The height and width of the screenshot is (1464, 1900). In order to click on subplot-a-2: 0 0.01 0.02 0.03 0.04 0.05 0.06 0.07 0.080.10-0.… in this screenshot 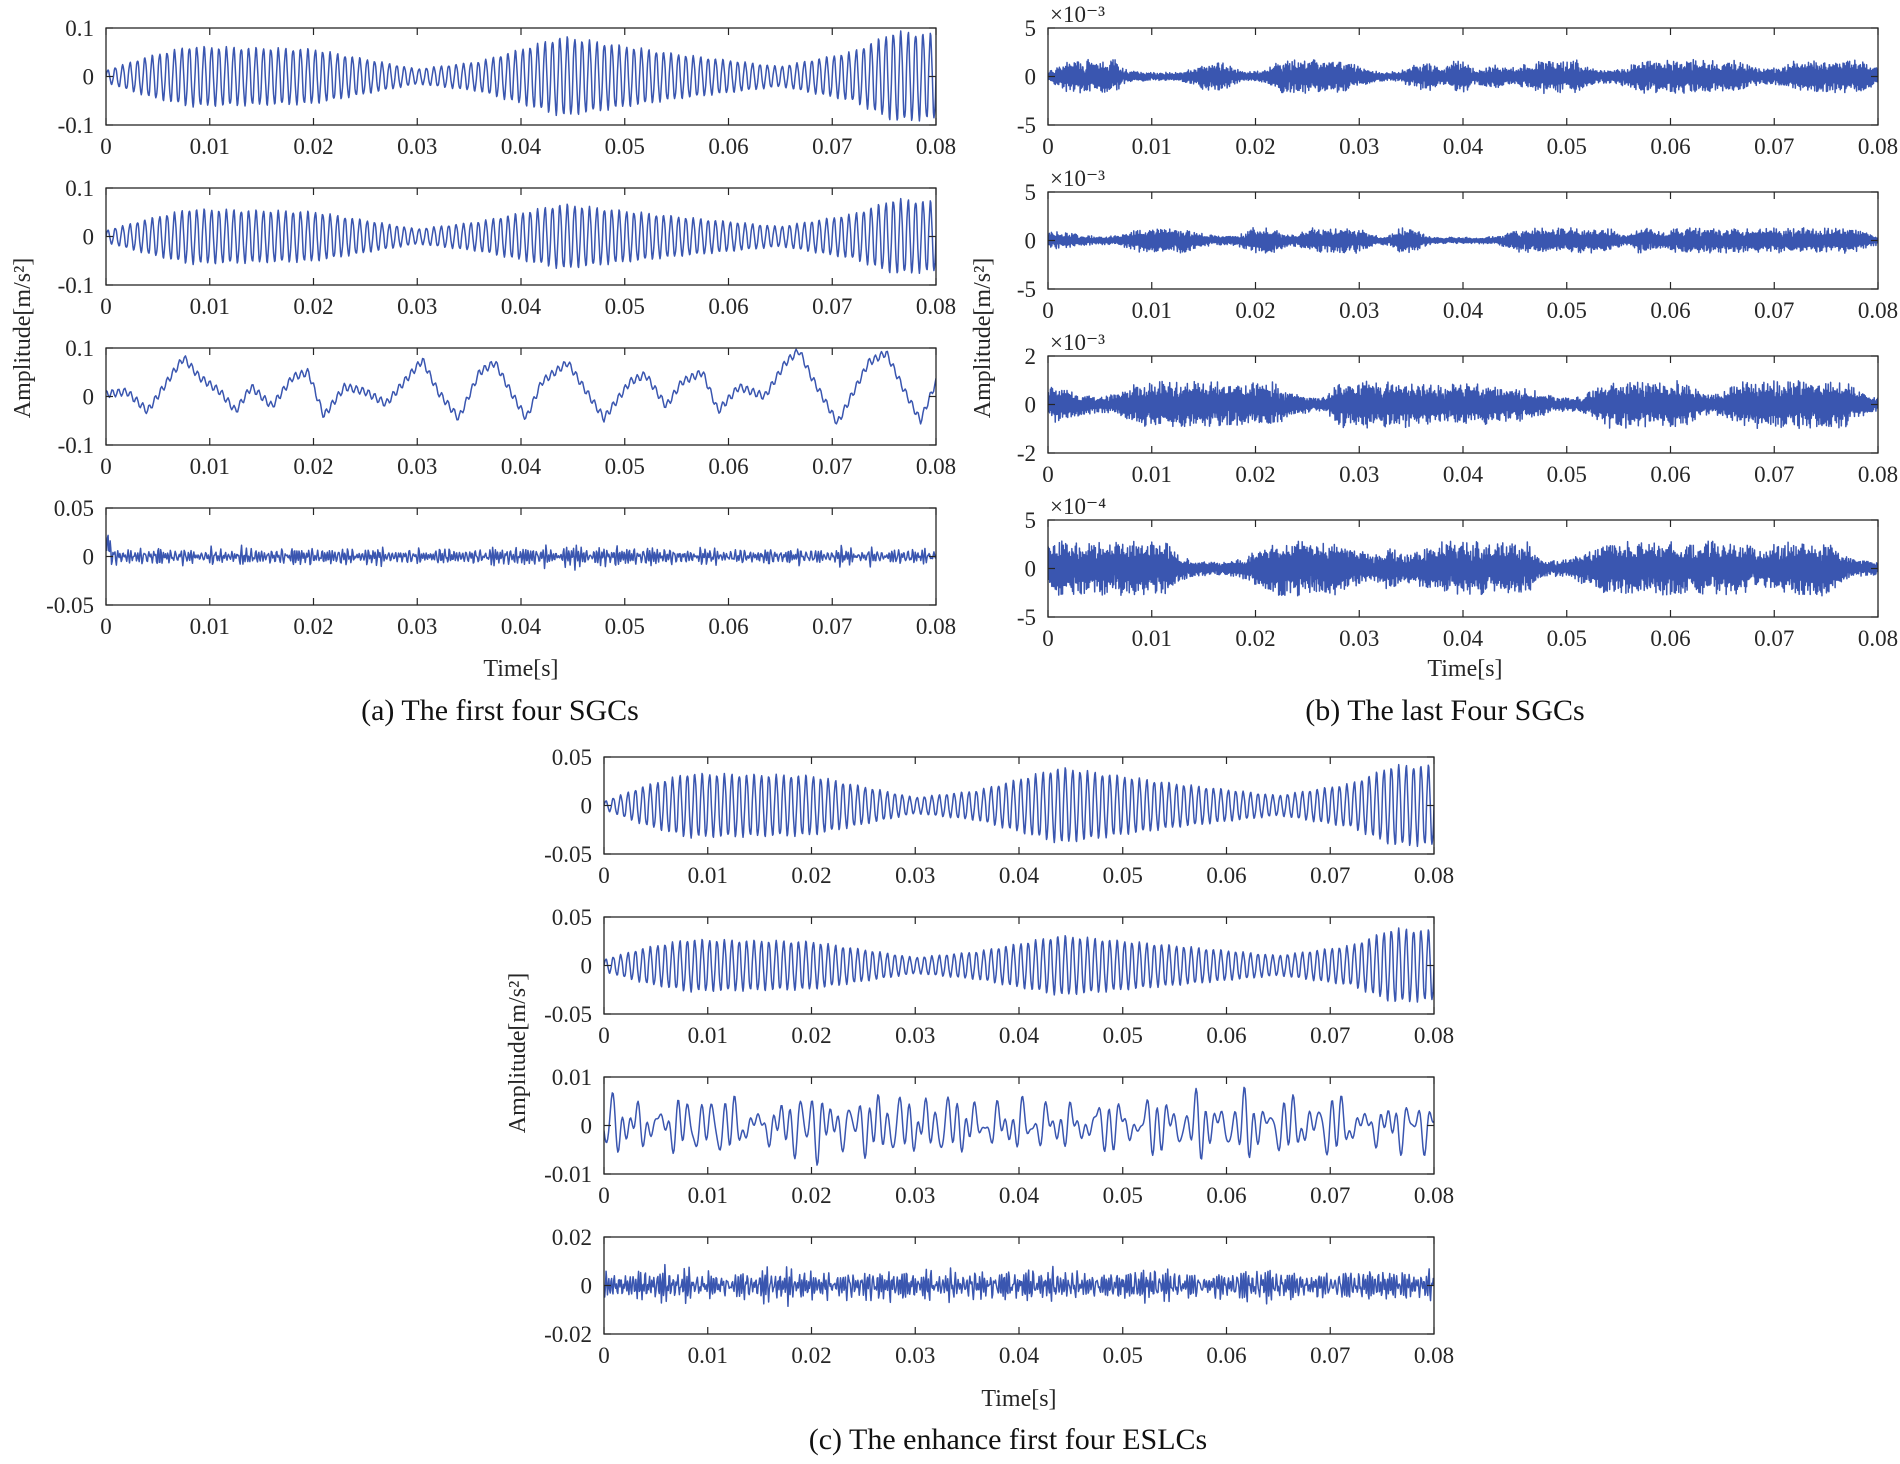, I will do `click(507, 247)`.